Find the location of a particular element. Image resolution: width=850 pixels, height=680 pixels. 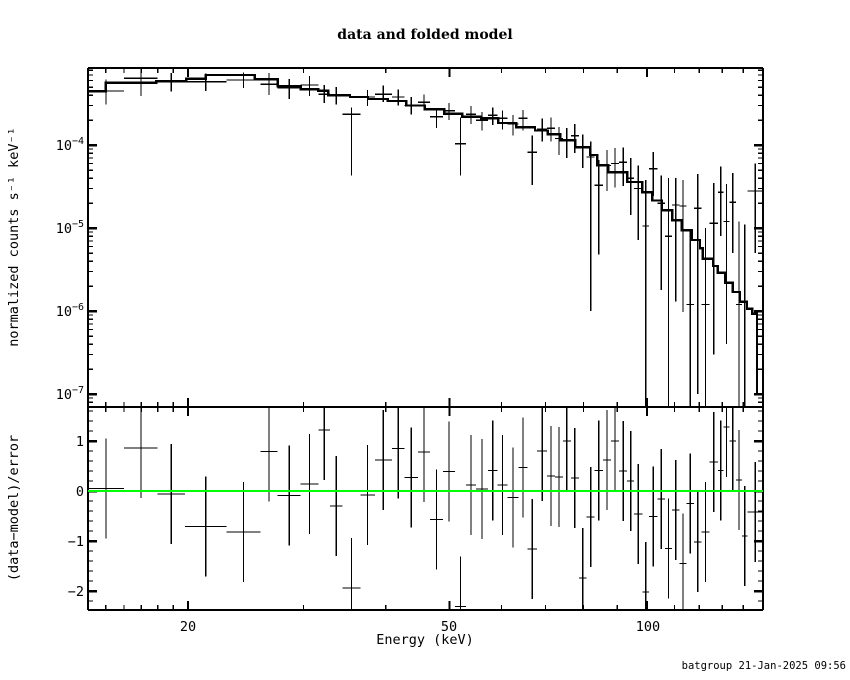

y-tick-label-0: 0 is located at coordinates (80, 492).